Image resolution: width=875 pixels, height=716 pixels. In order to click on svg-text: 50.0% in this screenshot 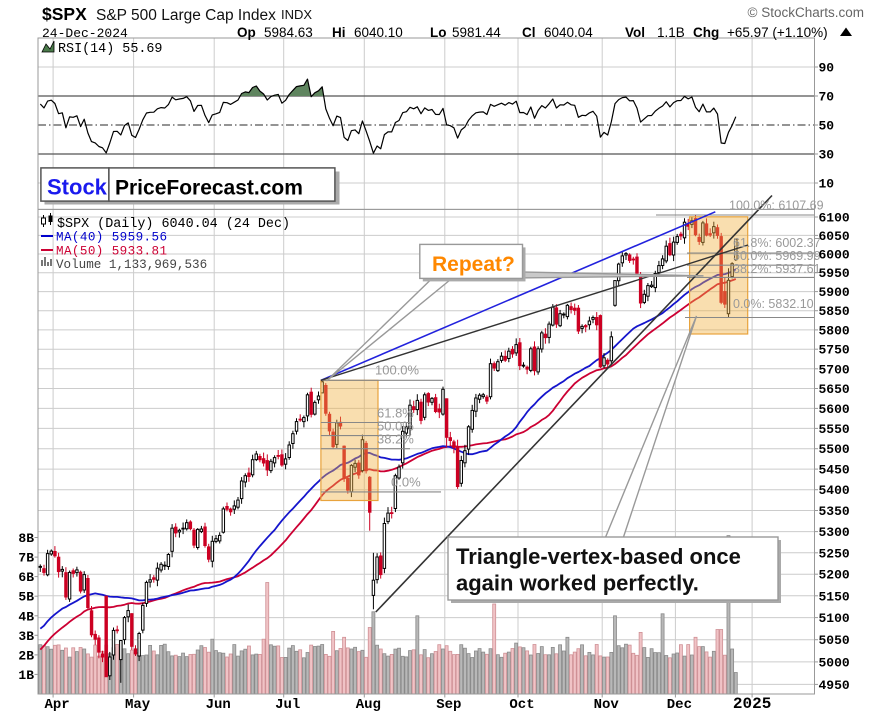, I will do `click(395, 426)`.